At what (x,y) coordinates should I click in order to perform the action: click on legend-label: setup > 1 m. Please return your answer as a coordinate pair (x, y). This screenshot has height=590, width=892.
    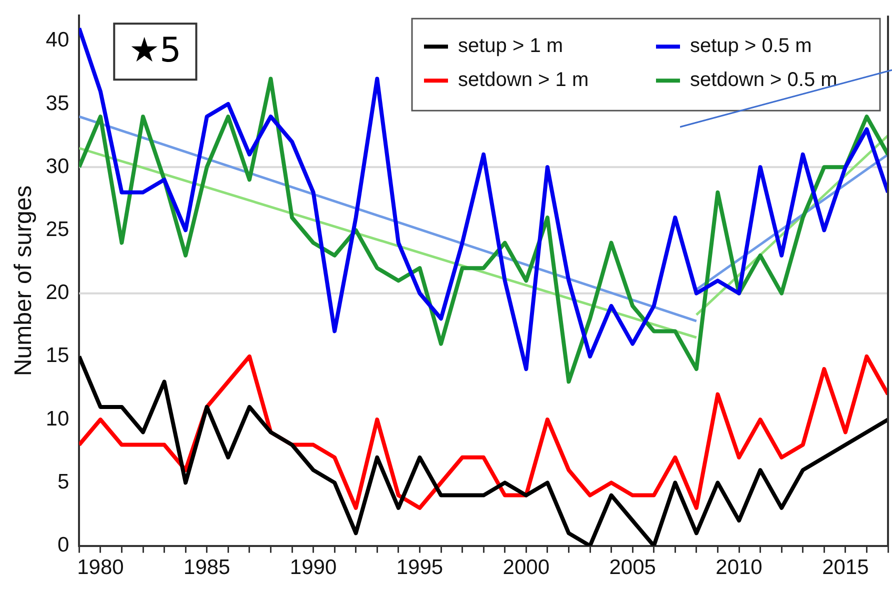
    Looking at the image, I should click on (511, 46).